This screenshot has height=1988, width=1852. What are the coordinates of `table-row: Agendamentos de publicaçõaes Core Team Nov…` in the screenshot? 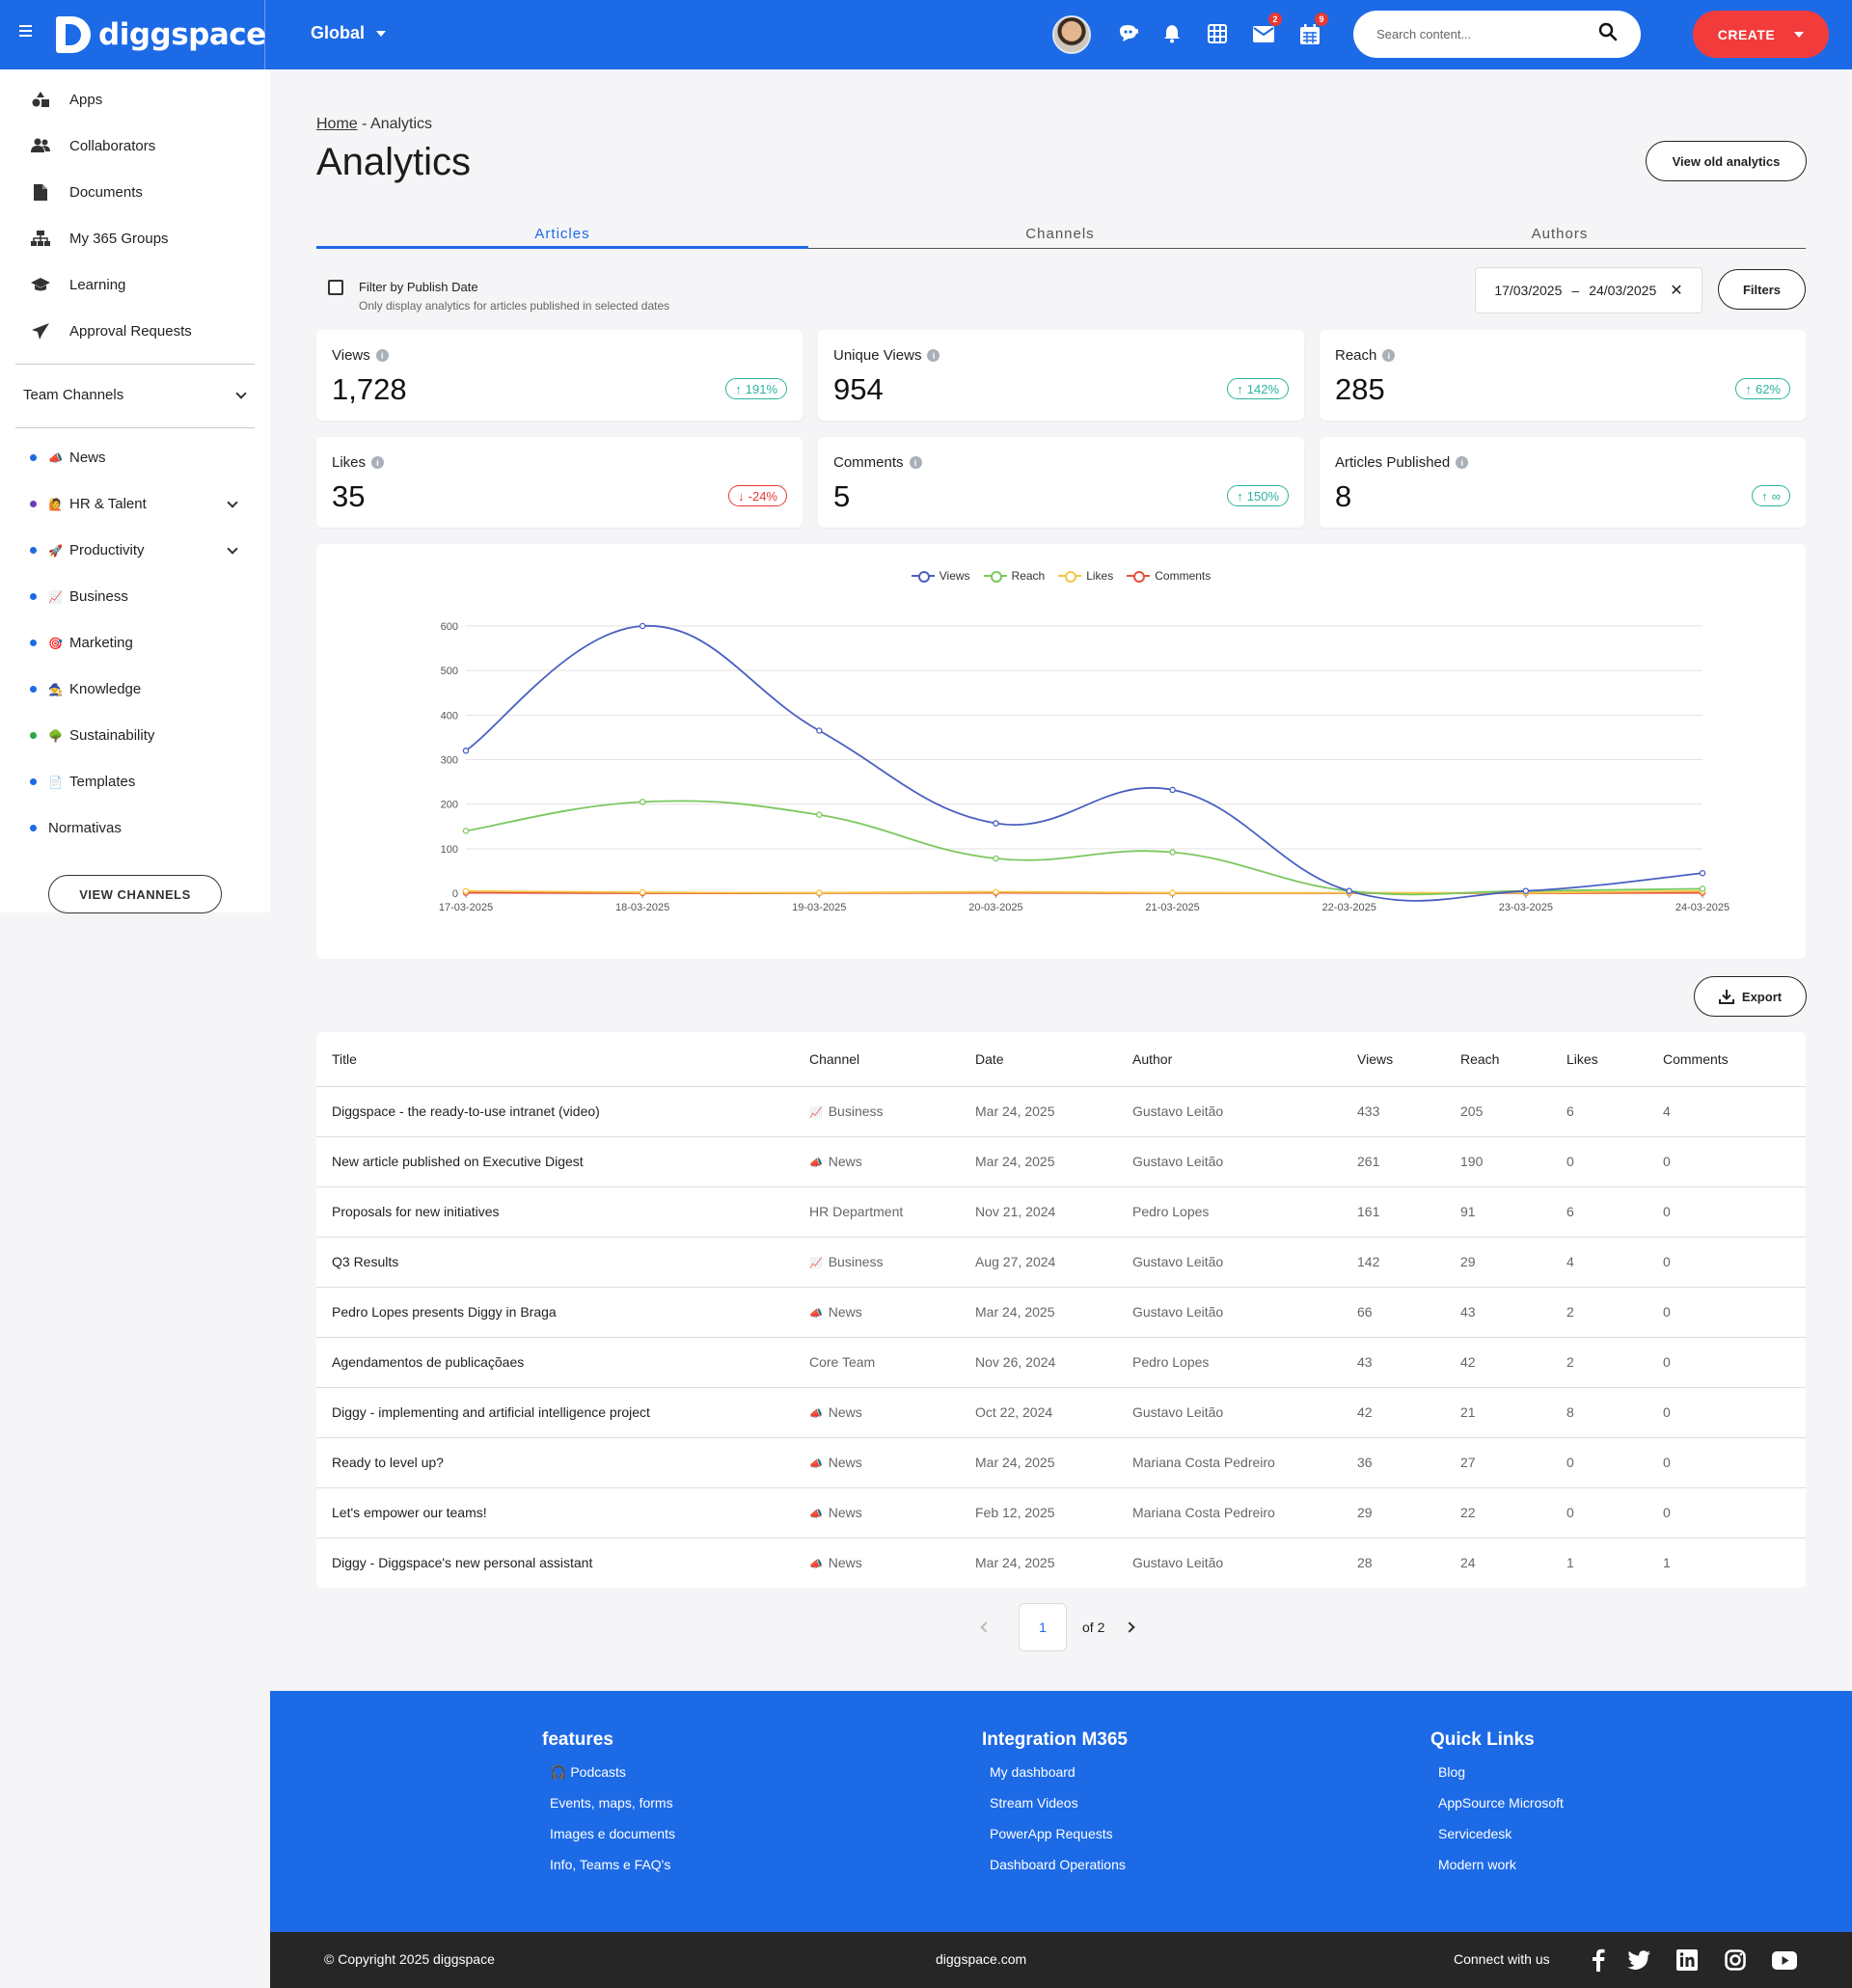 It's located at (1061, 1361).